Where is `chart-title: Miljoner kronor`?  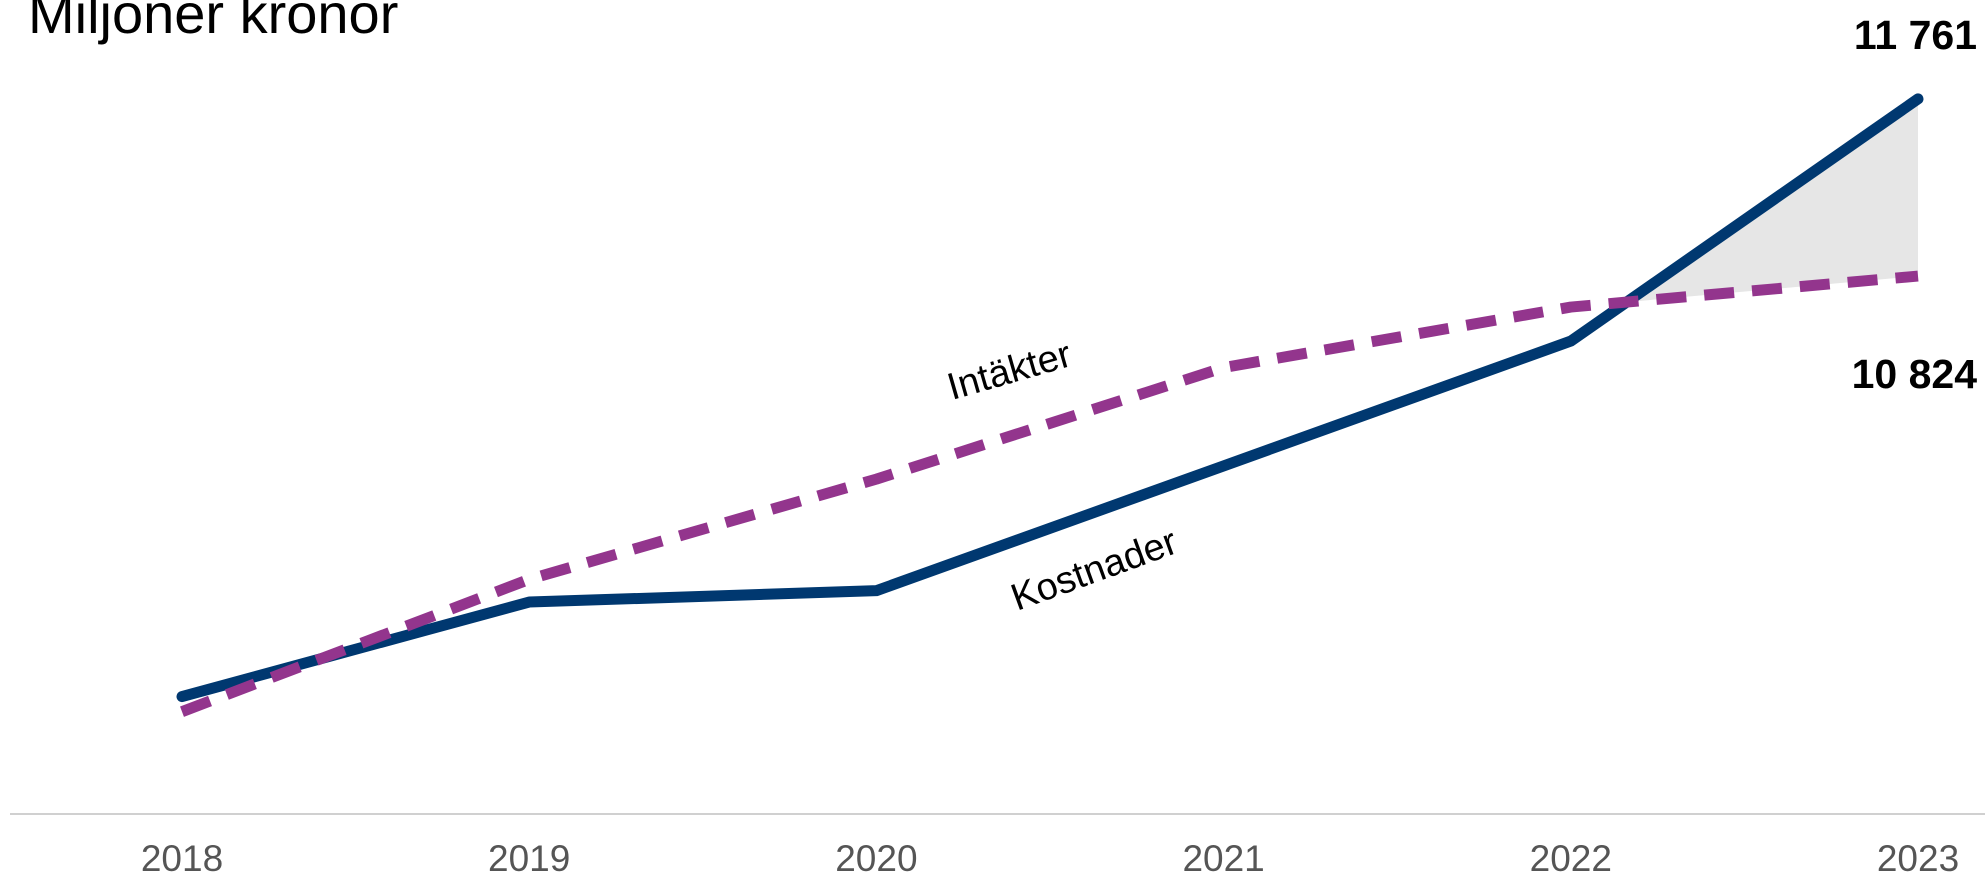
chart-title: Miljoner kronor is located at coordinates (213, 22).